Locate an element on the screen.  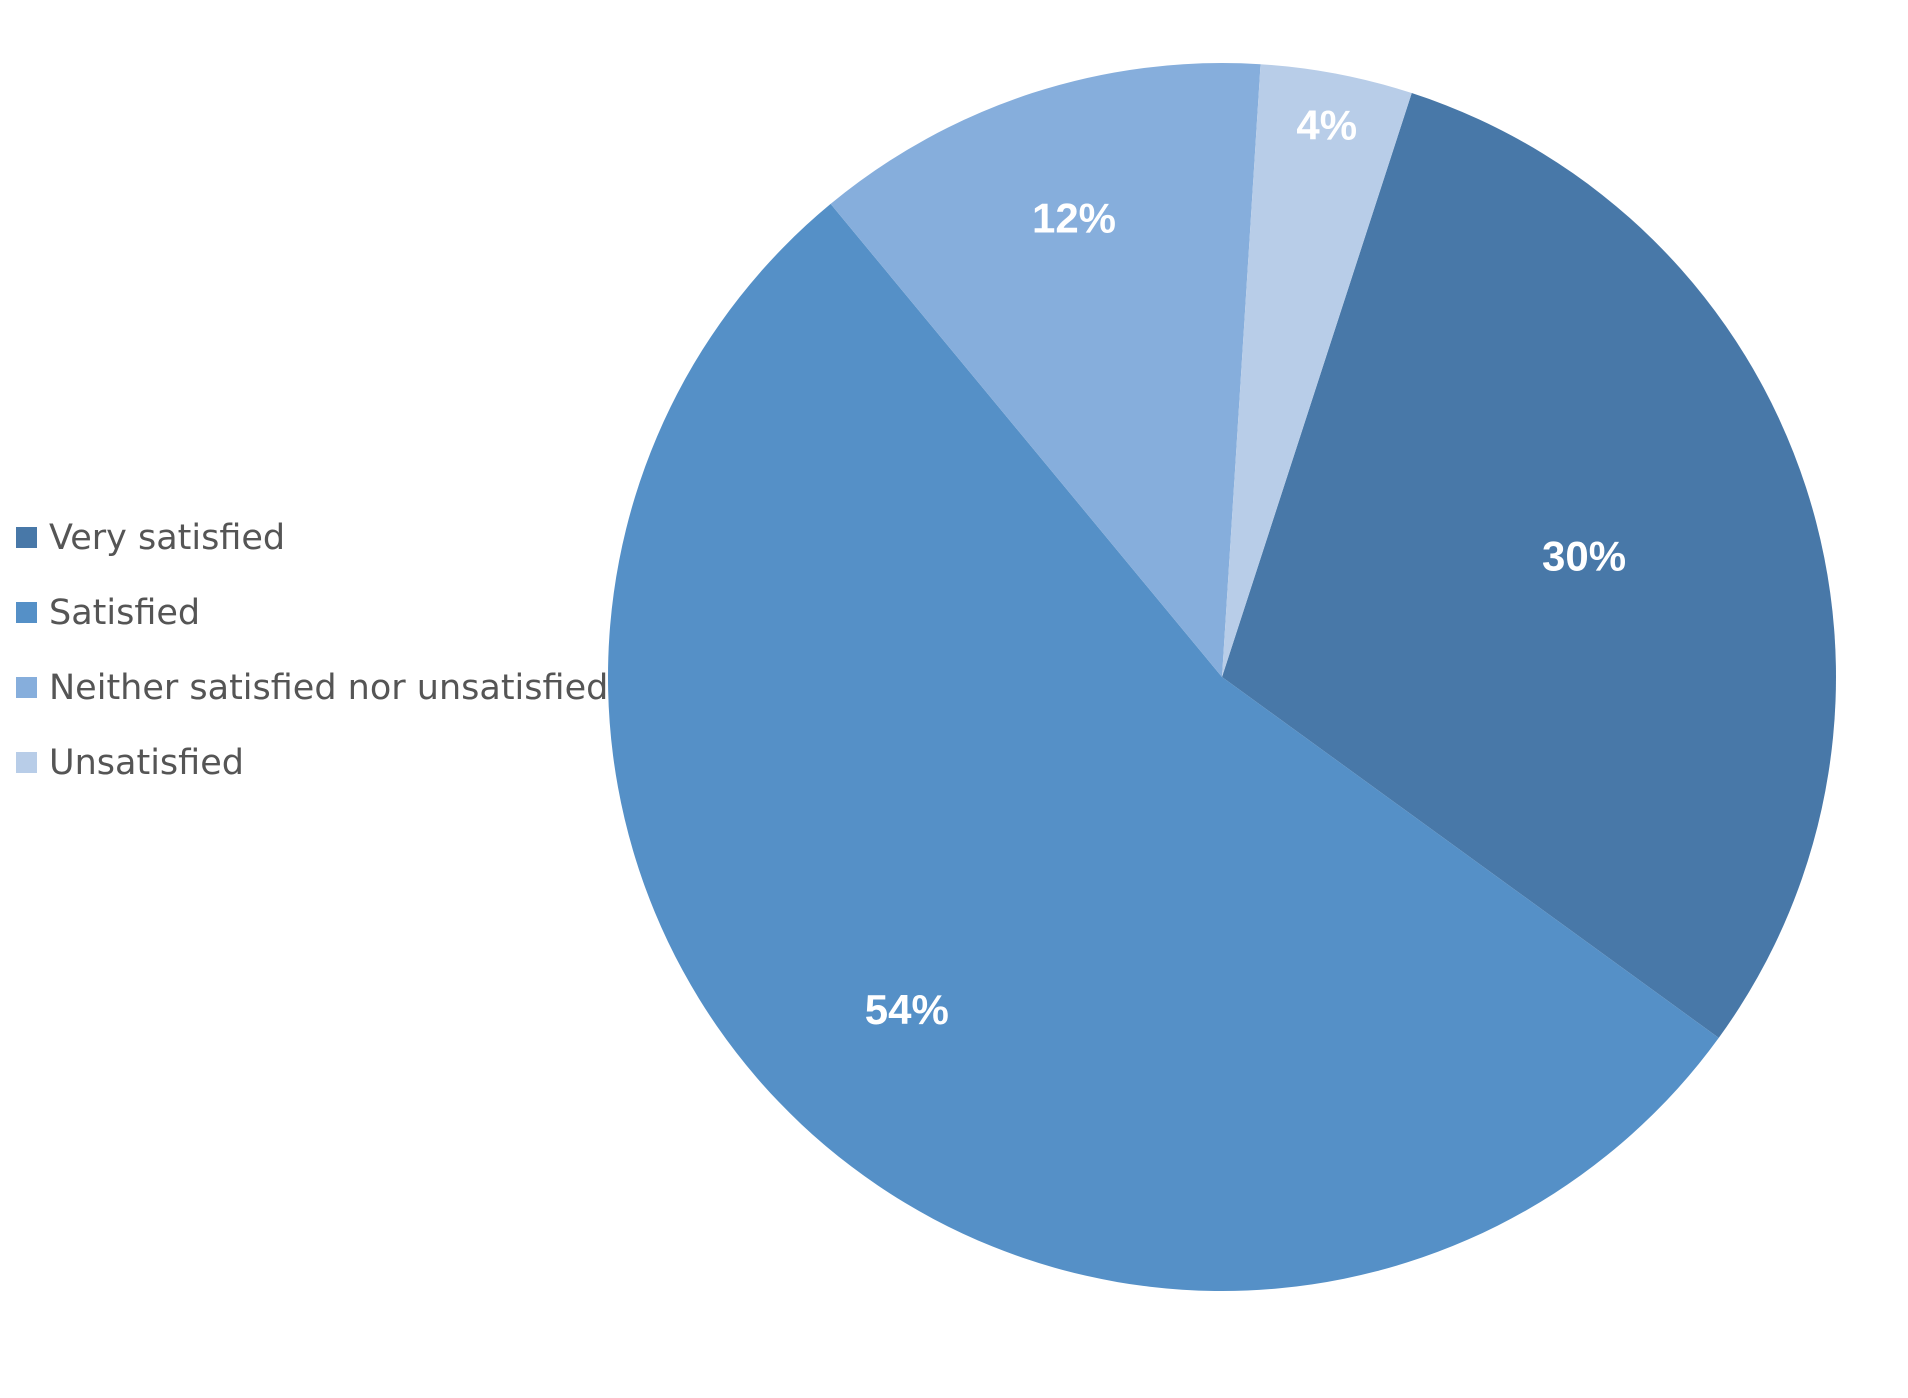
pie-slice-unsatisfied is located at coordinates (1317, 370).